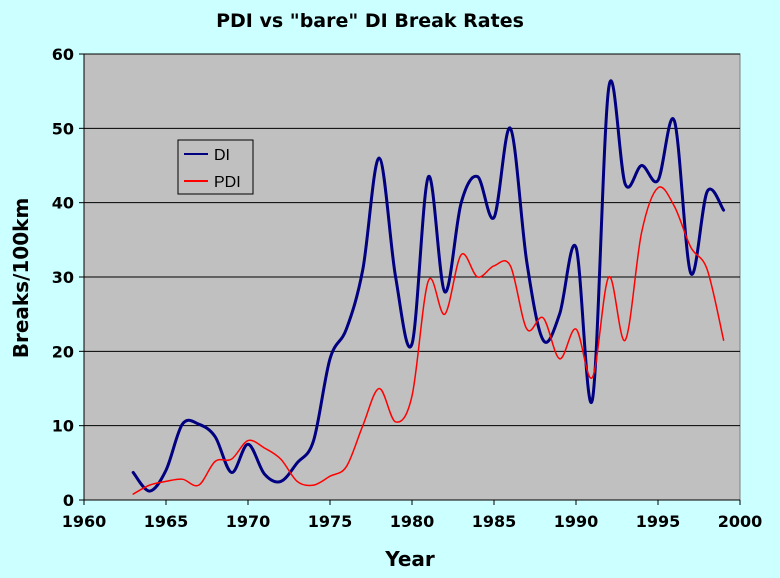 The width and height of the screenshot is (780, 578). I want to click on x-tick-label: 1980, so click(412, 521).